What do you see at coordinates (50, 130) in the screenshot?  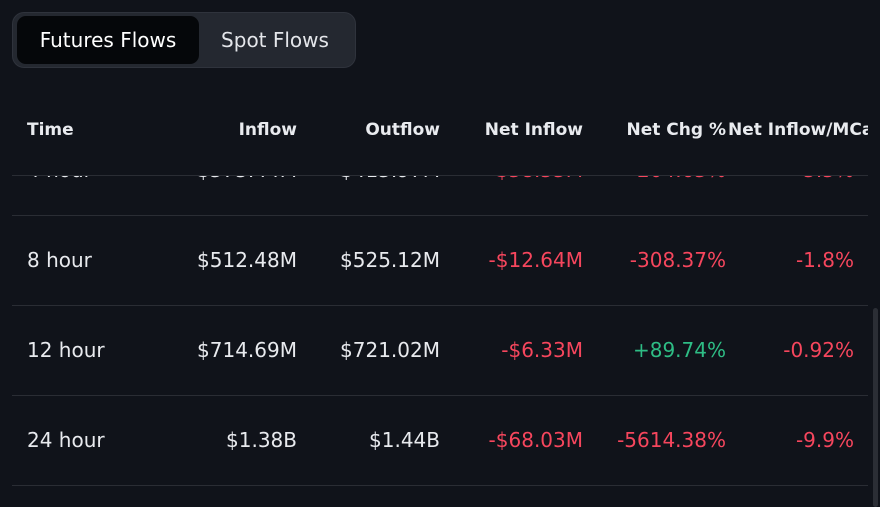 I see `header-time: Time` at bounding box center [50, 130].